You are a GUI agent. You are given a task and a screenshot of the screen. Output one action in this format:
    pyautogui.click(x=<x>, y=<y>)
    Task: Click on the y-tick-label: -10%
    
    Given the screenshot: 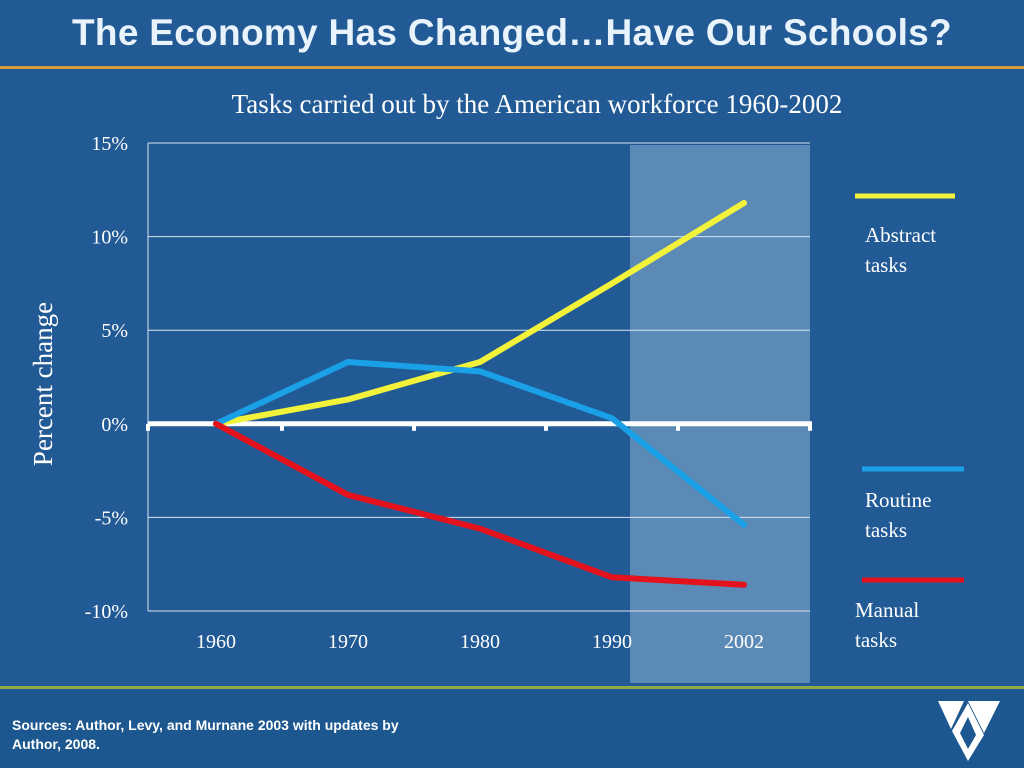 What is the action you would take?
    pyautogui.click(x=106, y=612)
    